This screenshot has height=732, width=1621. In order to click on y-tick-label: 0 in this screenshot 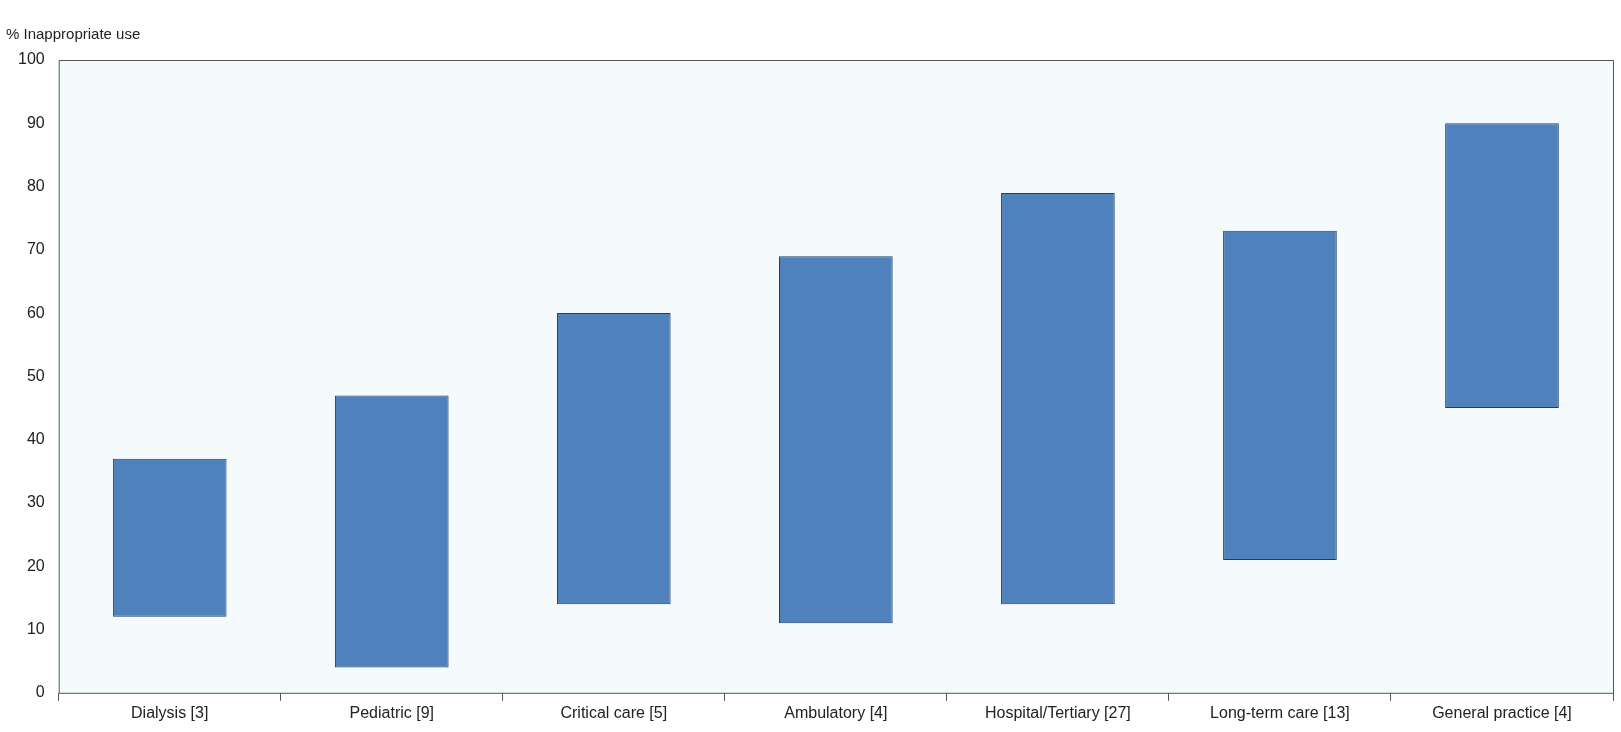, I will do `click(40, 692)`.